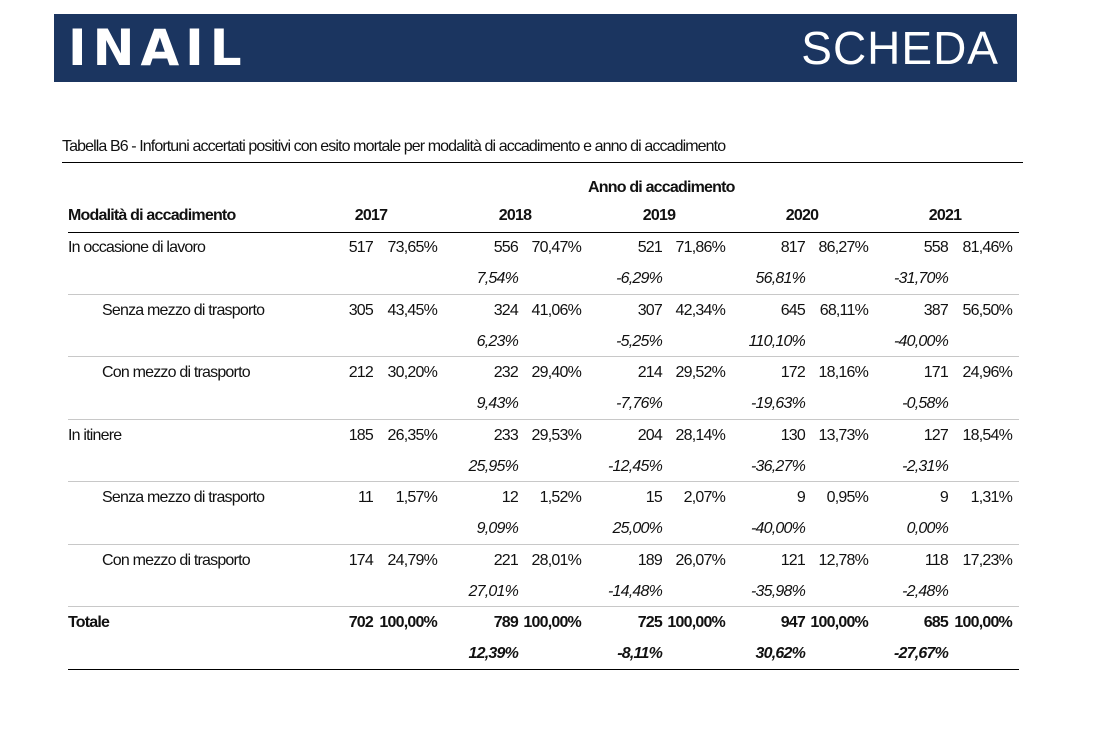 The height and width of the screenshot is (731, 1111). I want to click on cell-variation: 9,43%, so click(497, 403).